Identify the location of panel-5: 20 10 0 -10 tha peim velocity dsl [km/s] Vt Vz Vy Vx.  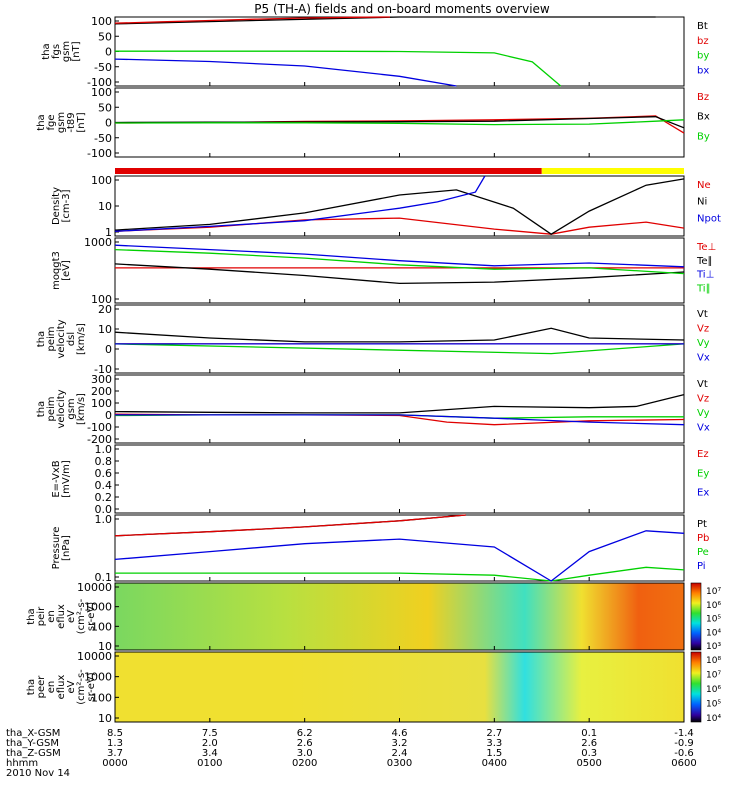
(373, 339).